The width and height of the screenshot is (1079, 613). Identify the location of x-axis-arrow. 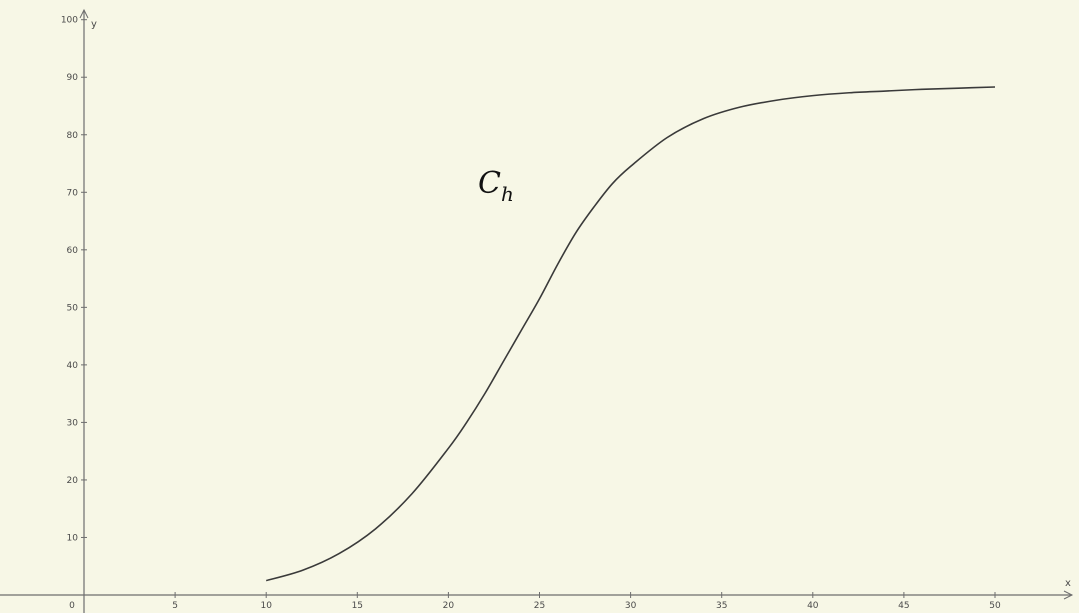
(1068, 595).